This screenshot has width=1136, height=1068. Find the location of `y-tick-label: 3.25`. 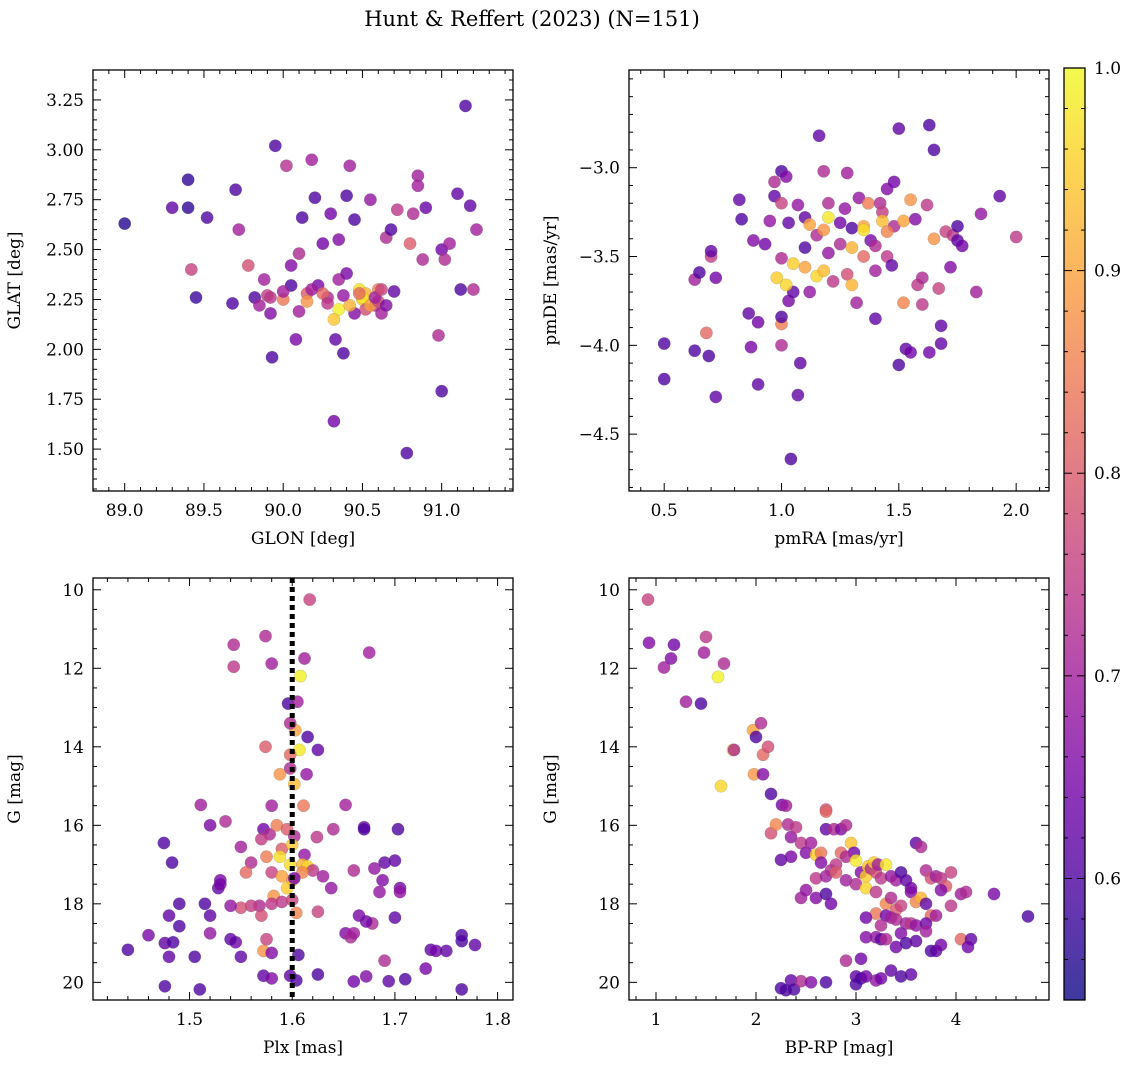

y-tick-label: 3.25 is located at coordinates (65, 101).